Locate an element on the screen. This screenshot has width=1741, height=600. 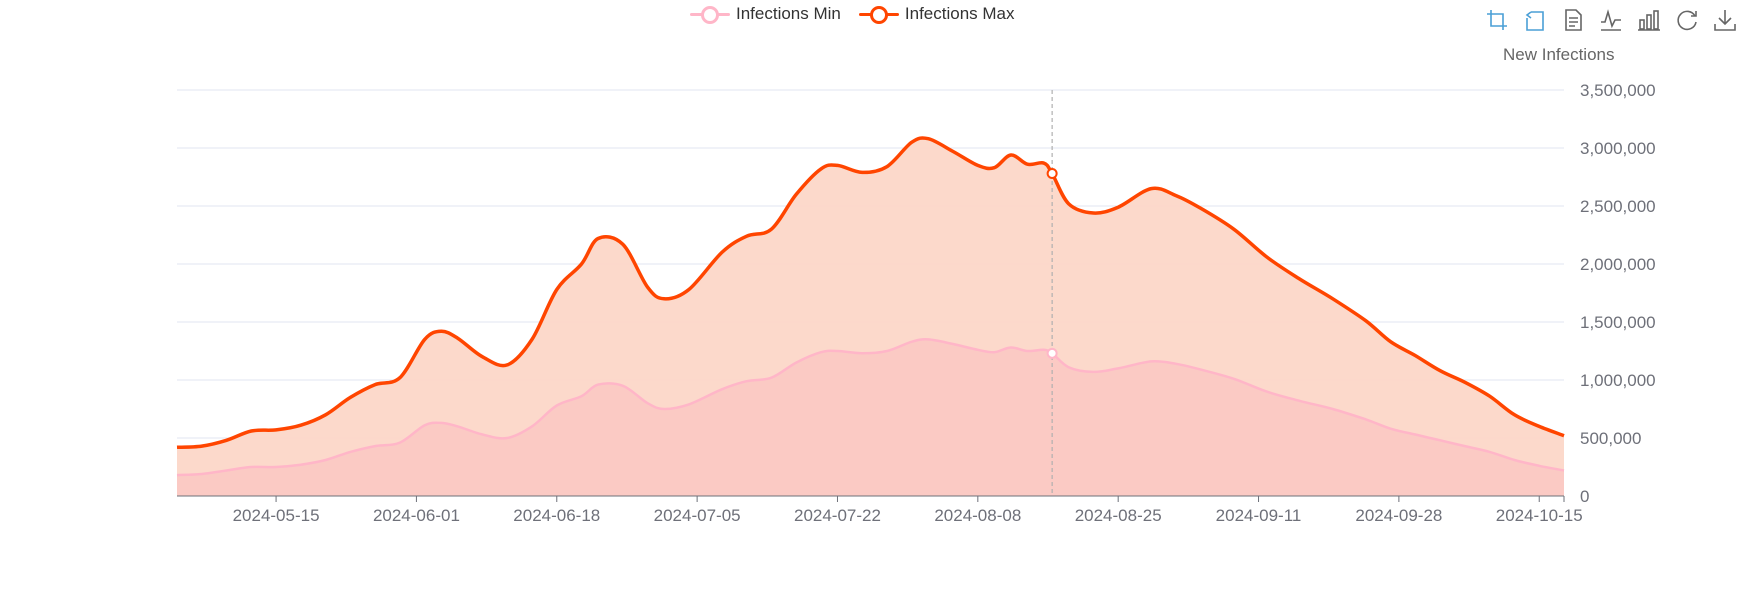
x-tick-label: 2024-07-22 is located at coordinates (837, 515).